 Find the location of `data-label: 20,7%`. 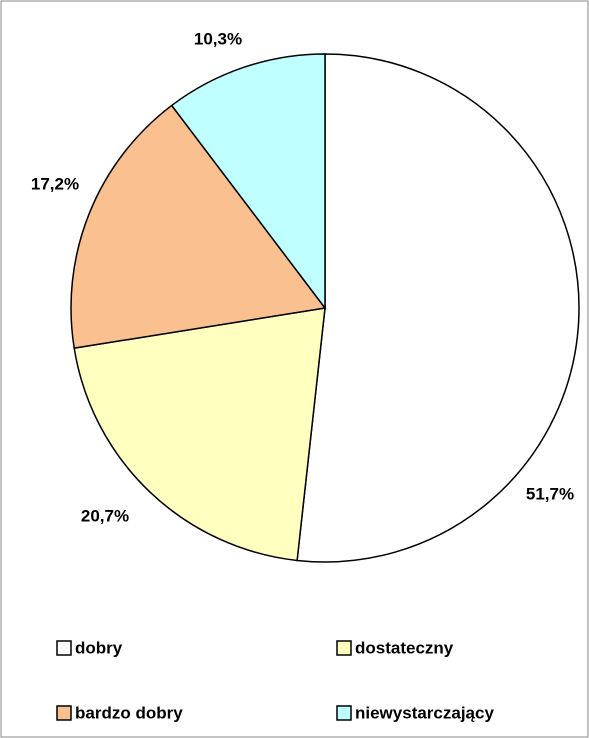

data-label: 20,7% is located at coordinates (105, 515).